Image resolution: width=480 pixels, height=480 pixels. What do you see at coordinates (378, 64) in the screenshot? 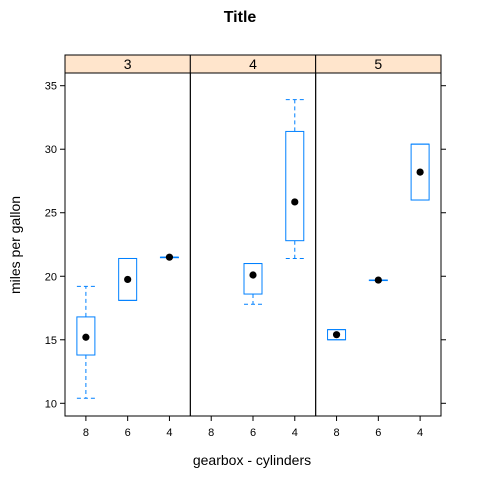
I see `strip-label: 5` at bounding box center [378, 64].